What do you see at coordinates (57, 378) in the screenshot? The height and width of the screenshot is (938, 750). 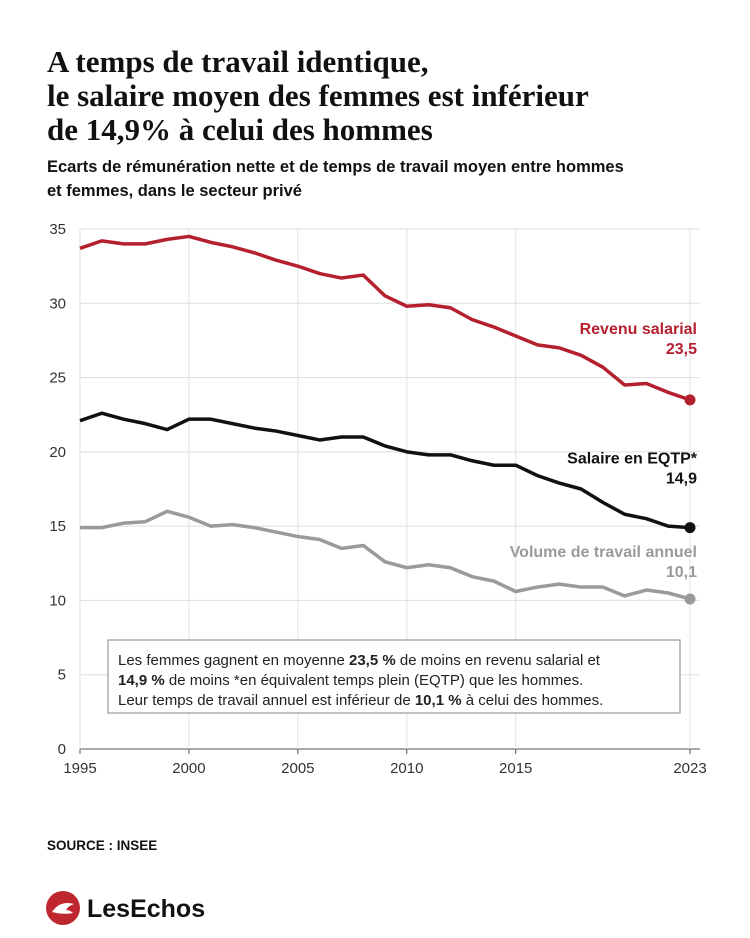 I see `y-tick-label: 25` at bounding box center [57, 378].